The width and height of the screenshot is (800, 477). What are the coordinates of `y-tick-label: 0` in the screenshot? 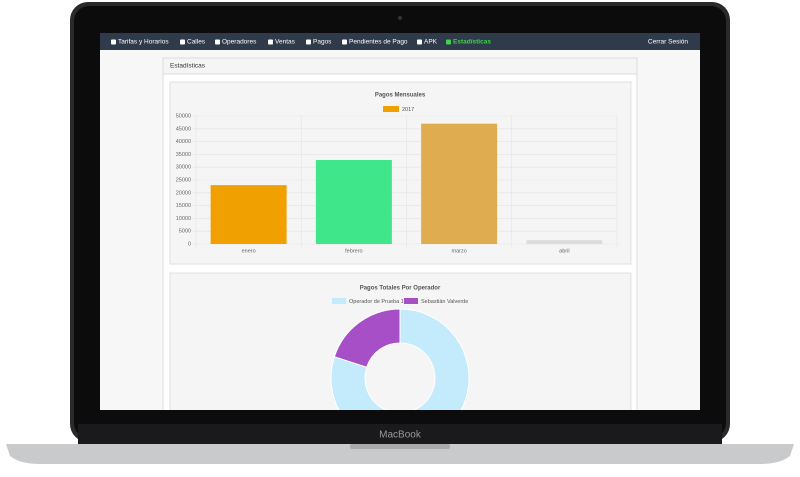 It's located at (189, 244).